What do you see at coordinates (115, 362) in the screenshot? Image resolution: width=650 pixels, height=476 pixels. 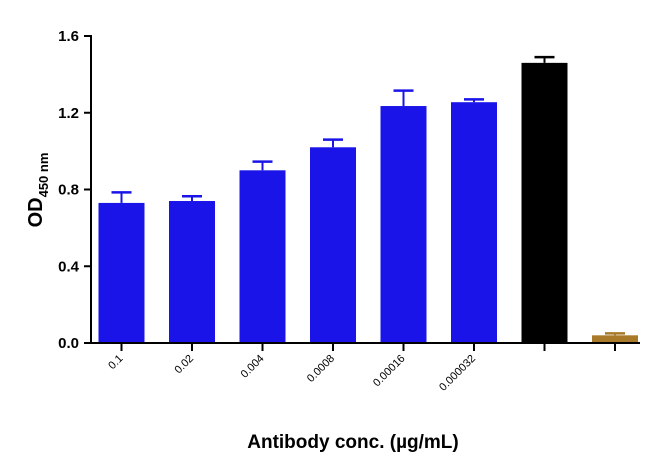 I see `x-tick-label: 0.1` at bounding box center [115, 362].